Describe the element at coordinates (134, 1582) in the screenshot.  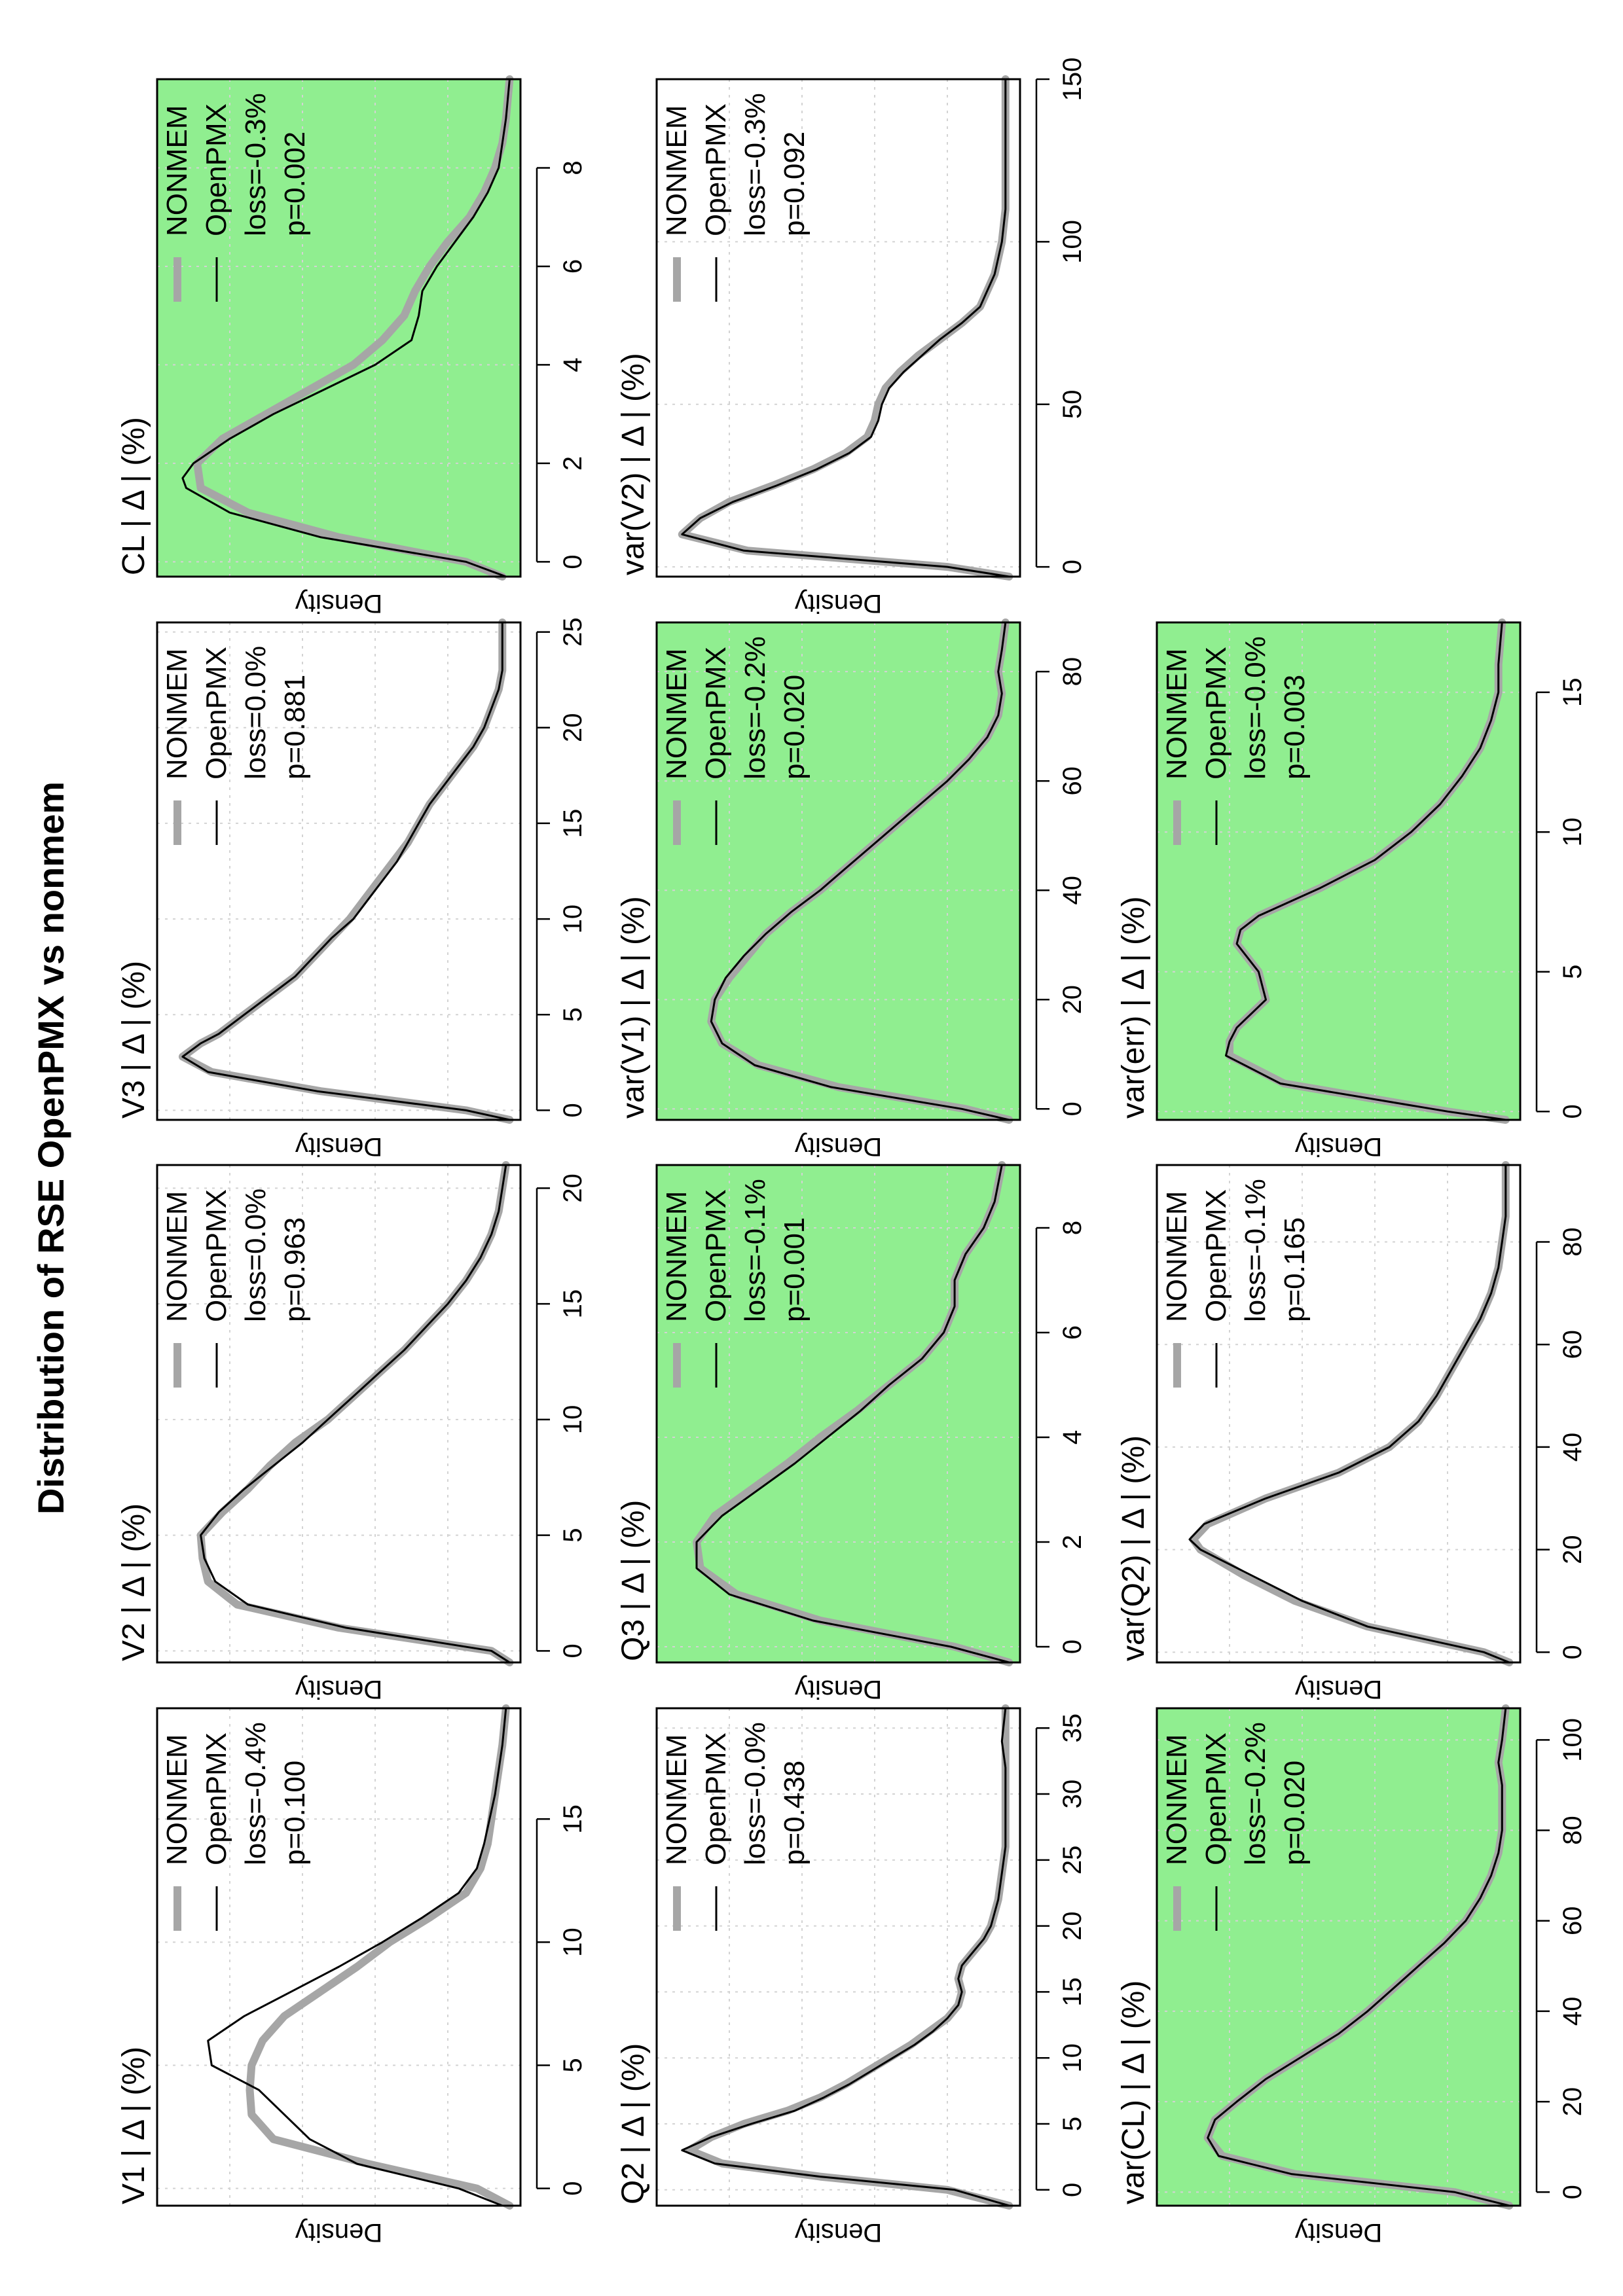
I see `panel-title: V2 | Δ | (%)` at that location.